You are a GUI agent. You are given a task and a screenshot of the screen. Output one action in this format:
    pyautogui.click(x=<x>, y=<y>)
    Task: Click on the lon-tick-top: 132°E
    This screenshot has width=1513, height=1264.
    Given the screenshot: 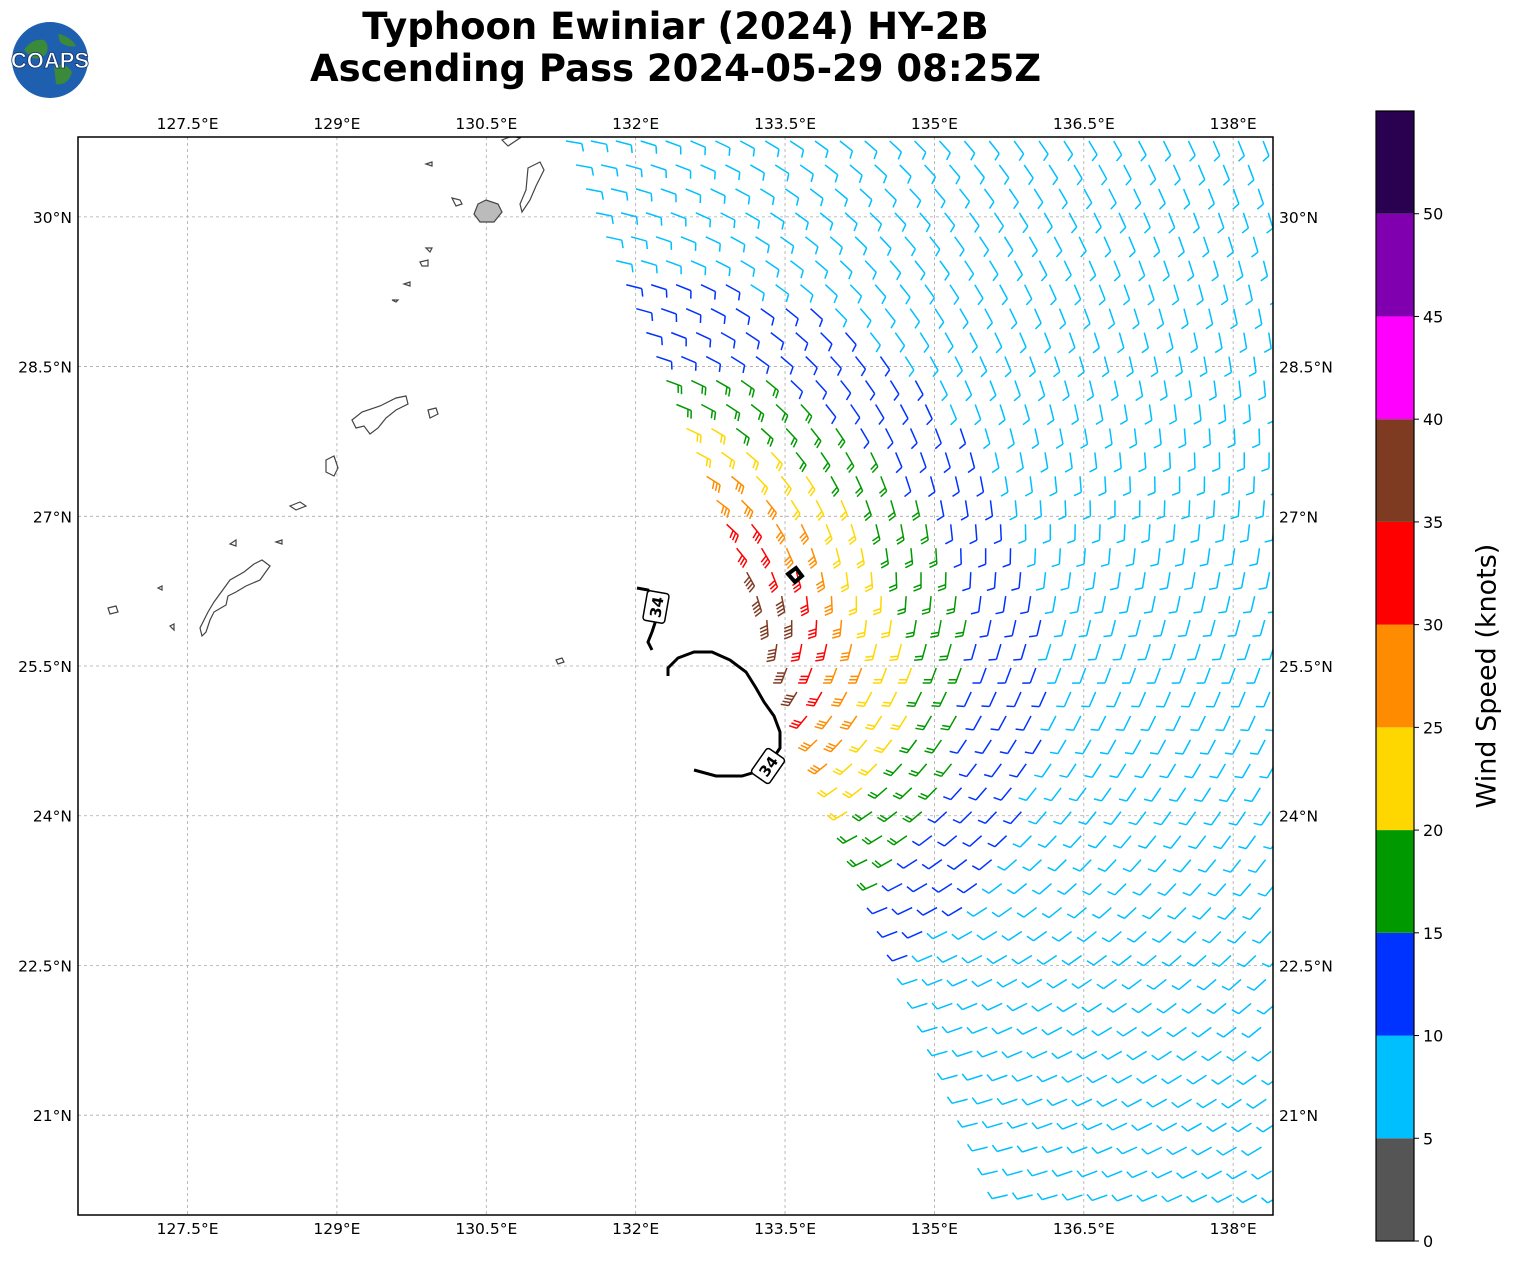 What is the action you would take?
    pyautogui.click(x=635, y=124)
    